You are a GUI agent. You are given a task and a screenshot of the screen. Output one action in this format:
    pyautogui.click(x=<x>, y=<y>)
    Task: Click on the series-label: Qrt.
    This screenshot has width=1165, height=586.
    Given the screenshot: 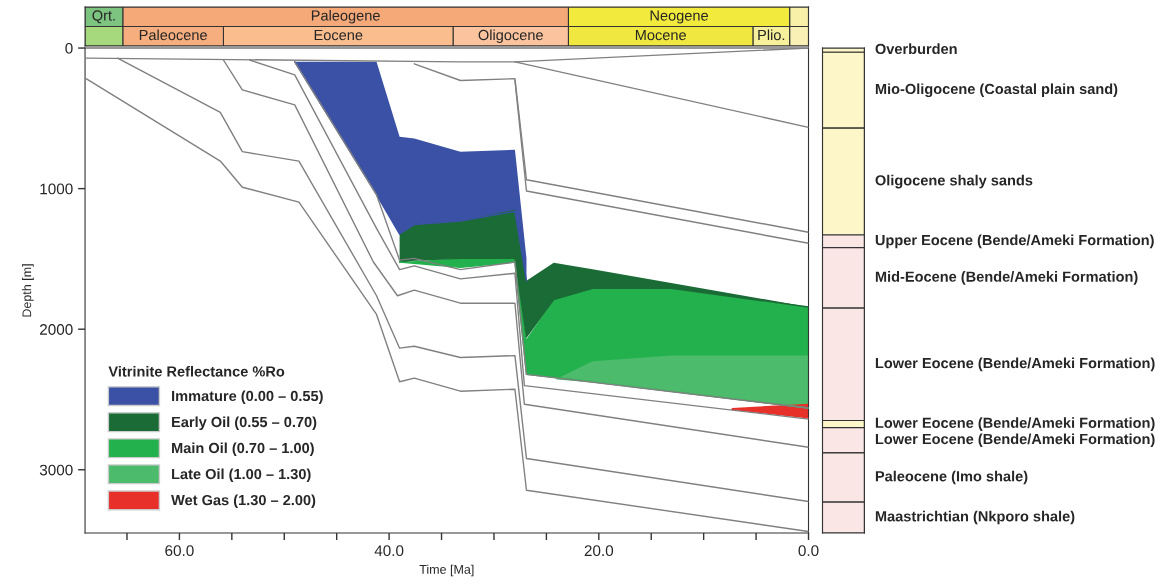 What is the action you would take?
    pyautogui.click(x=103, y=17)
    